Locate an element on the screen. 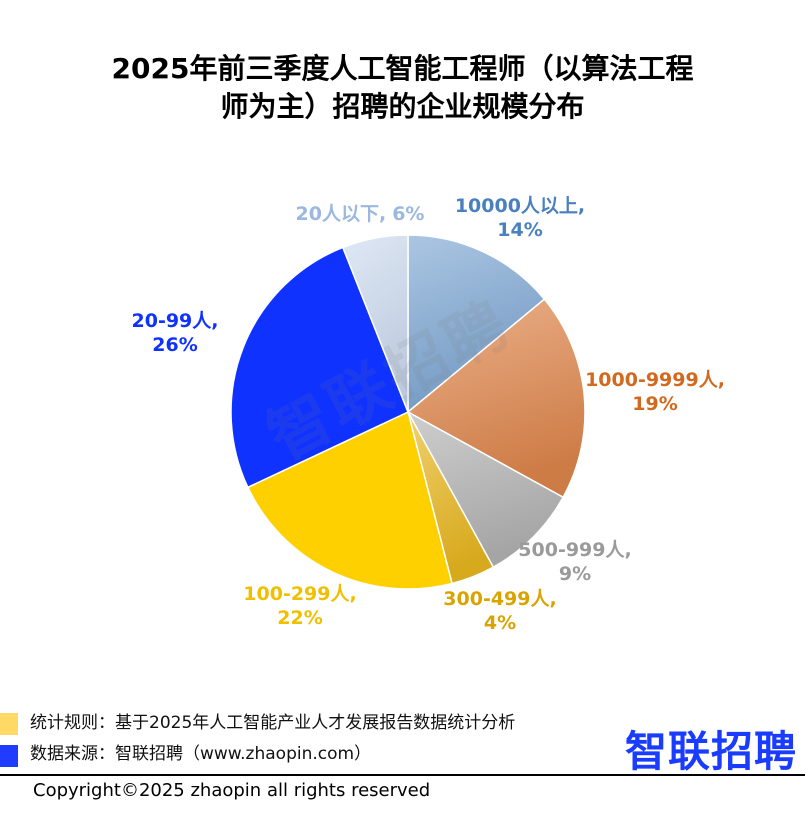 This screenshot has height=822, width=805. source-note: 数据来源：智联招聘（www.zhaopin.com） is located at coordinates (201, 754).